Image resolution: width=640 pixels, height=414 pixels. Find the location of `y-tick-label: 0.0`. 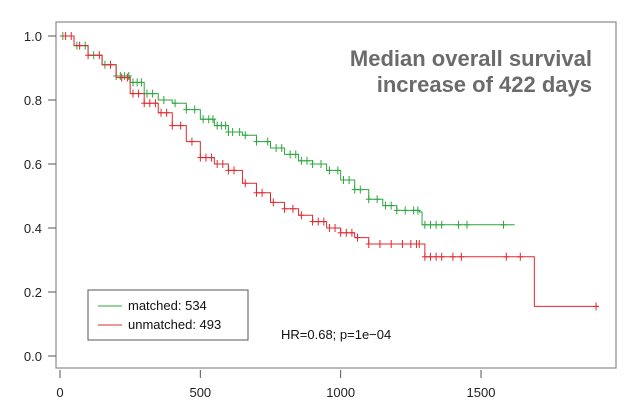

y-tick-label: 0.0 is located at coordinates (33, 356).